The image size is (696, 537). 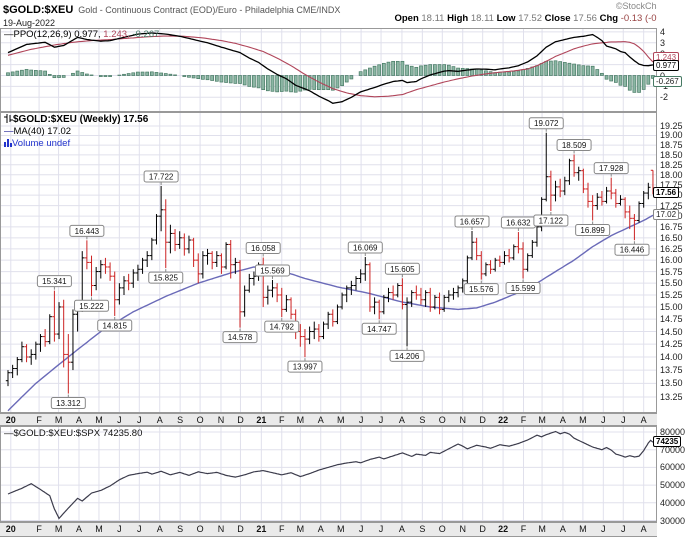 What do you see at coordinates (114, 325) in the screenshot?
I see `svg-text: 14.815` at bounding box center [114, 325].